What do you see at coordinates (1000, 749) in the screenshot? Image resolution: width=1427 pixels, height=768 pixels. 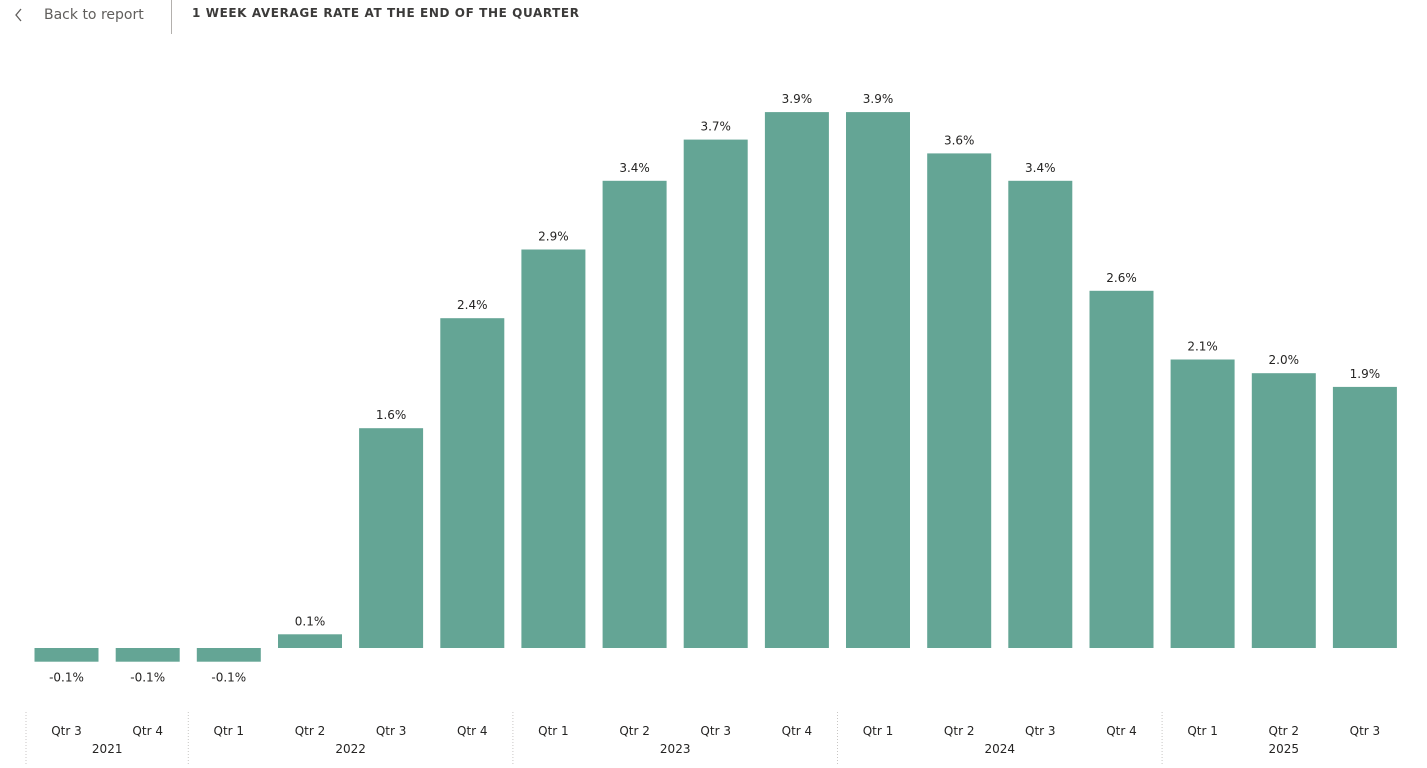 I see `year-label: 2024` at bounding box center [1000, 749].